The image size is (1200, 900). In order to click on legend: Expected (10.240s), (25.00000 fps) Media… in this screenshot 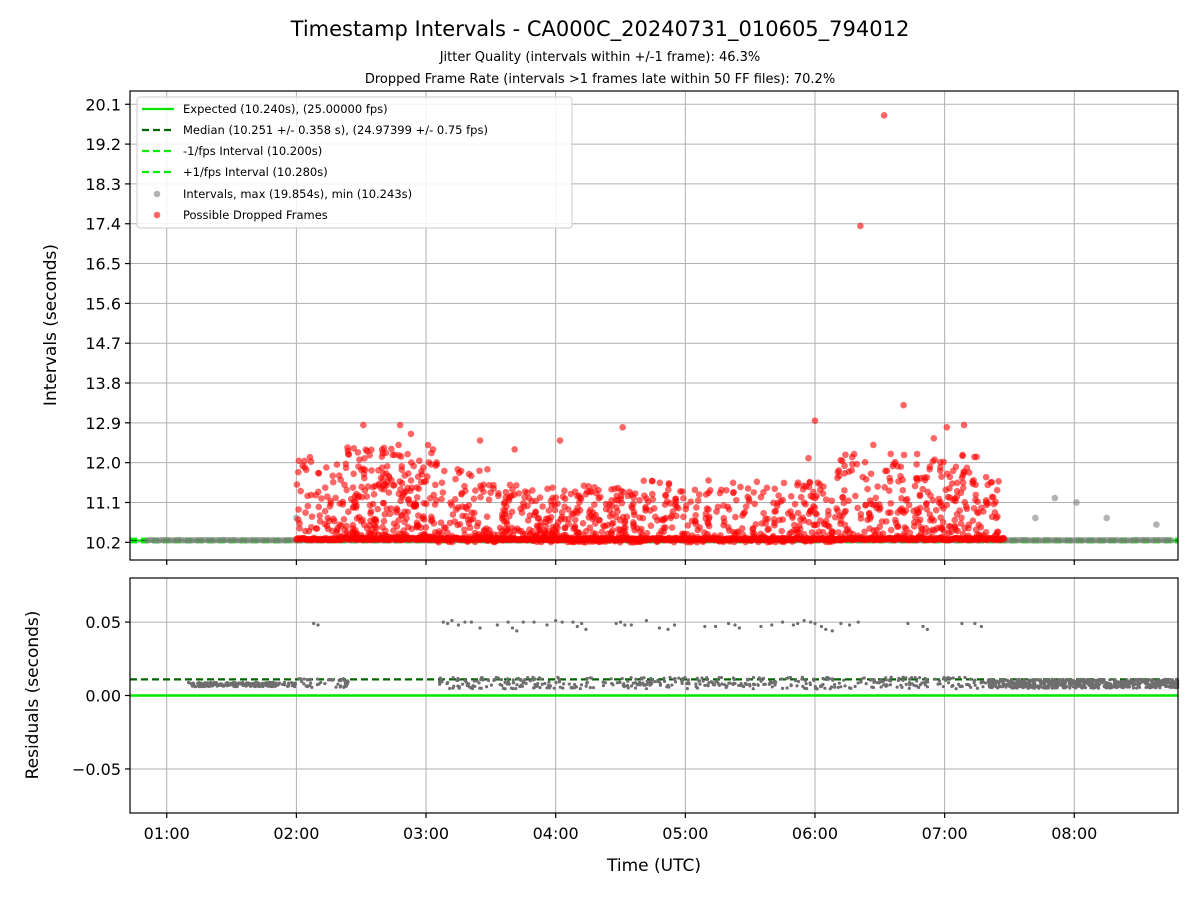, I will do `click(354, 162)`.